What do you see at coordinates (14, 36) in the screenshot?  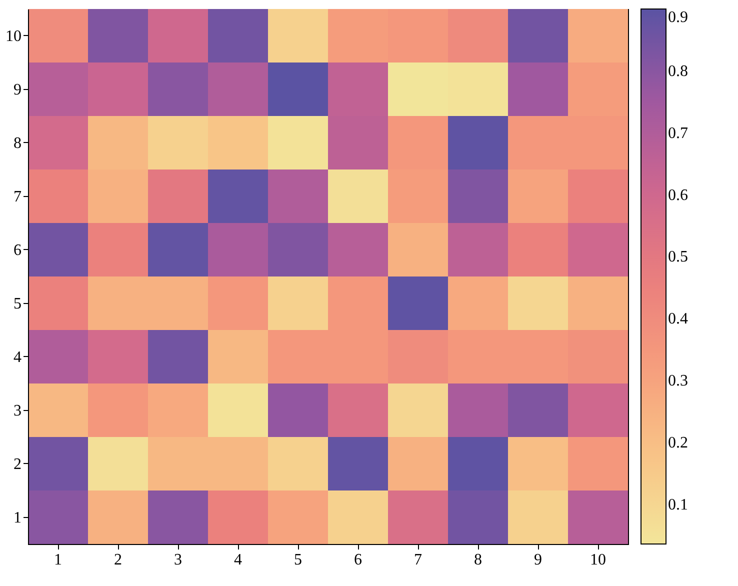 I see `y-tick-label: 10` at bounding box center [14, 36].